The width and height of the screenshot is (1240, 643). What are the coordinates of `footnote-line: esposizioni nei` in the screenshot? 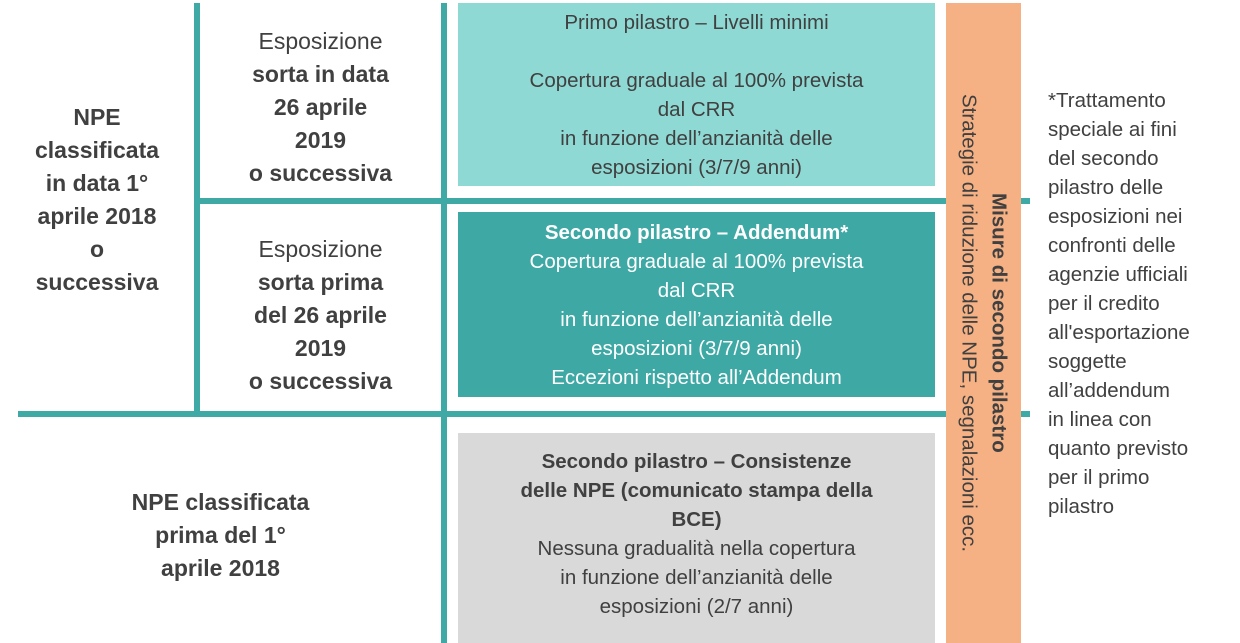 It's located at (1115, 216).